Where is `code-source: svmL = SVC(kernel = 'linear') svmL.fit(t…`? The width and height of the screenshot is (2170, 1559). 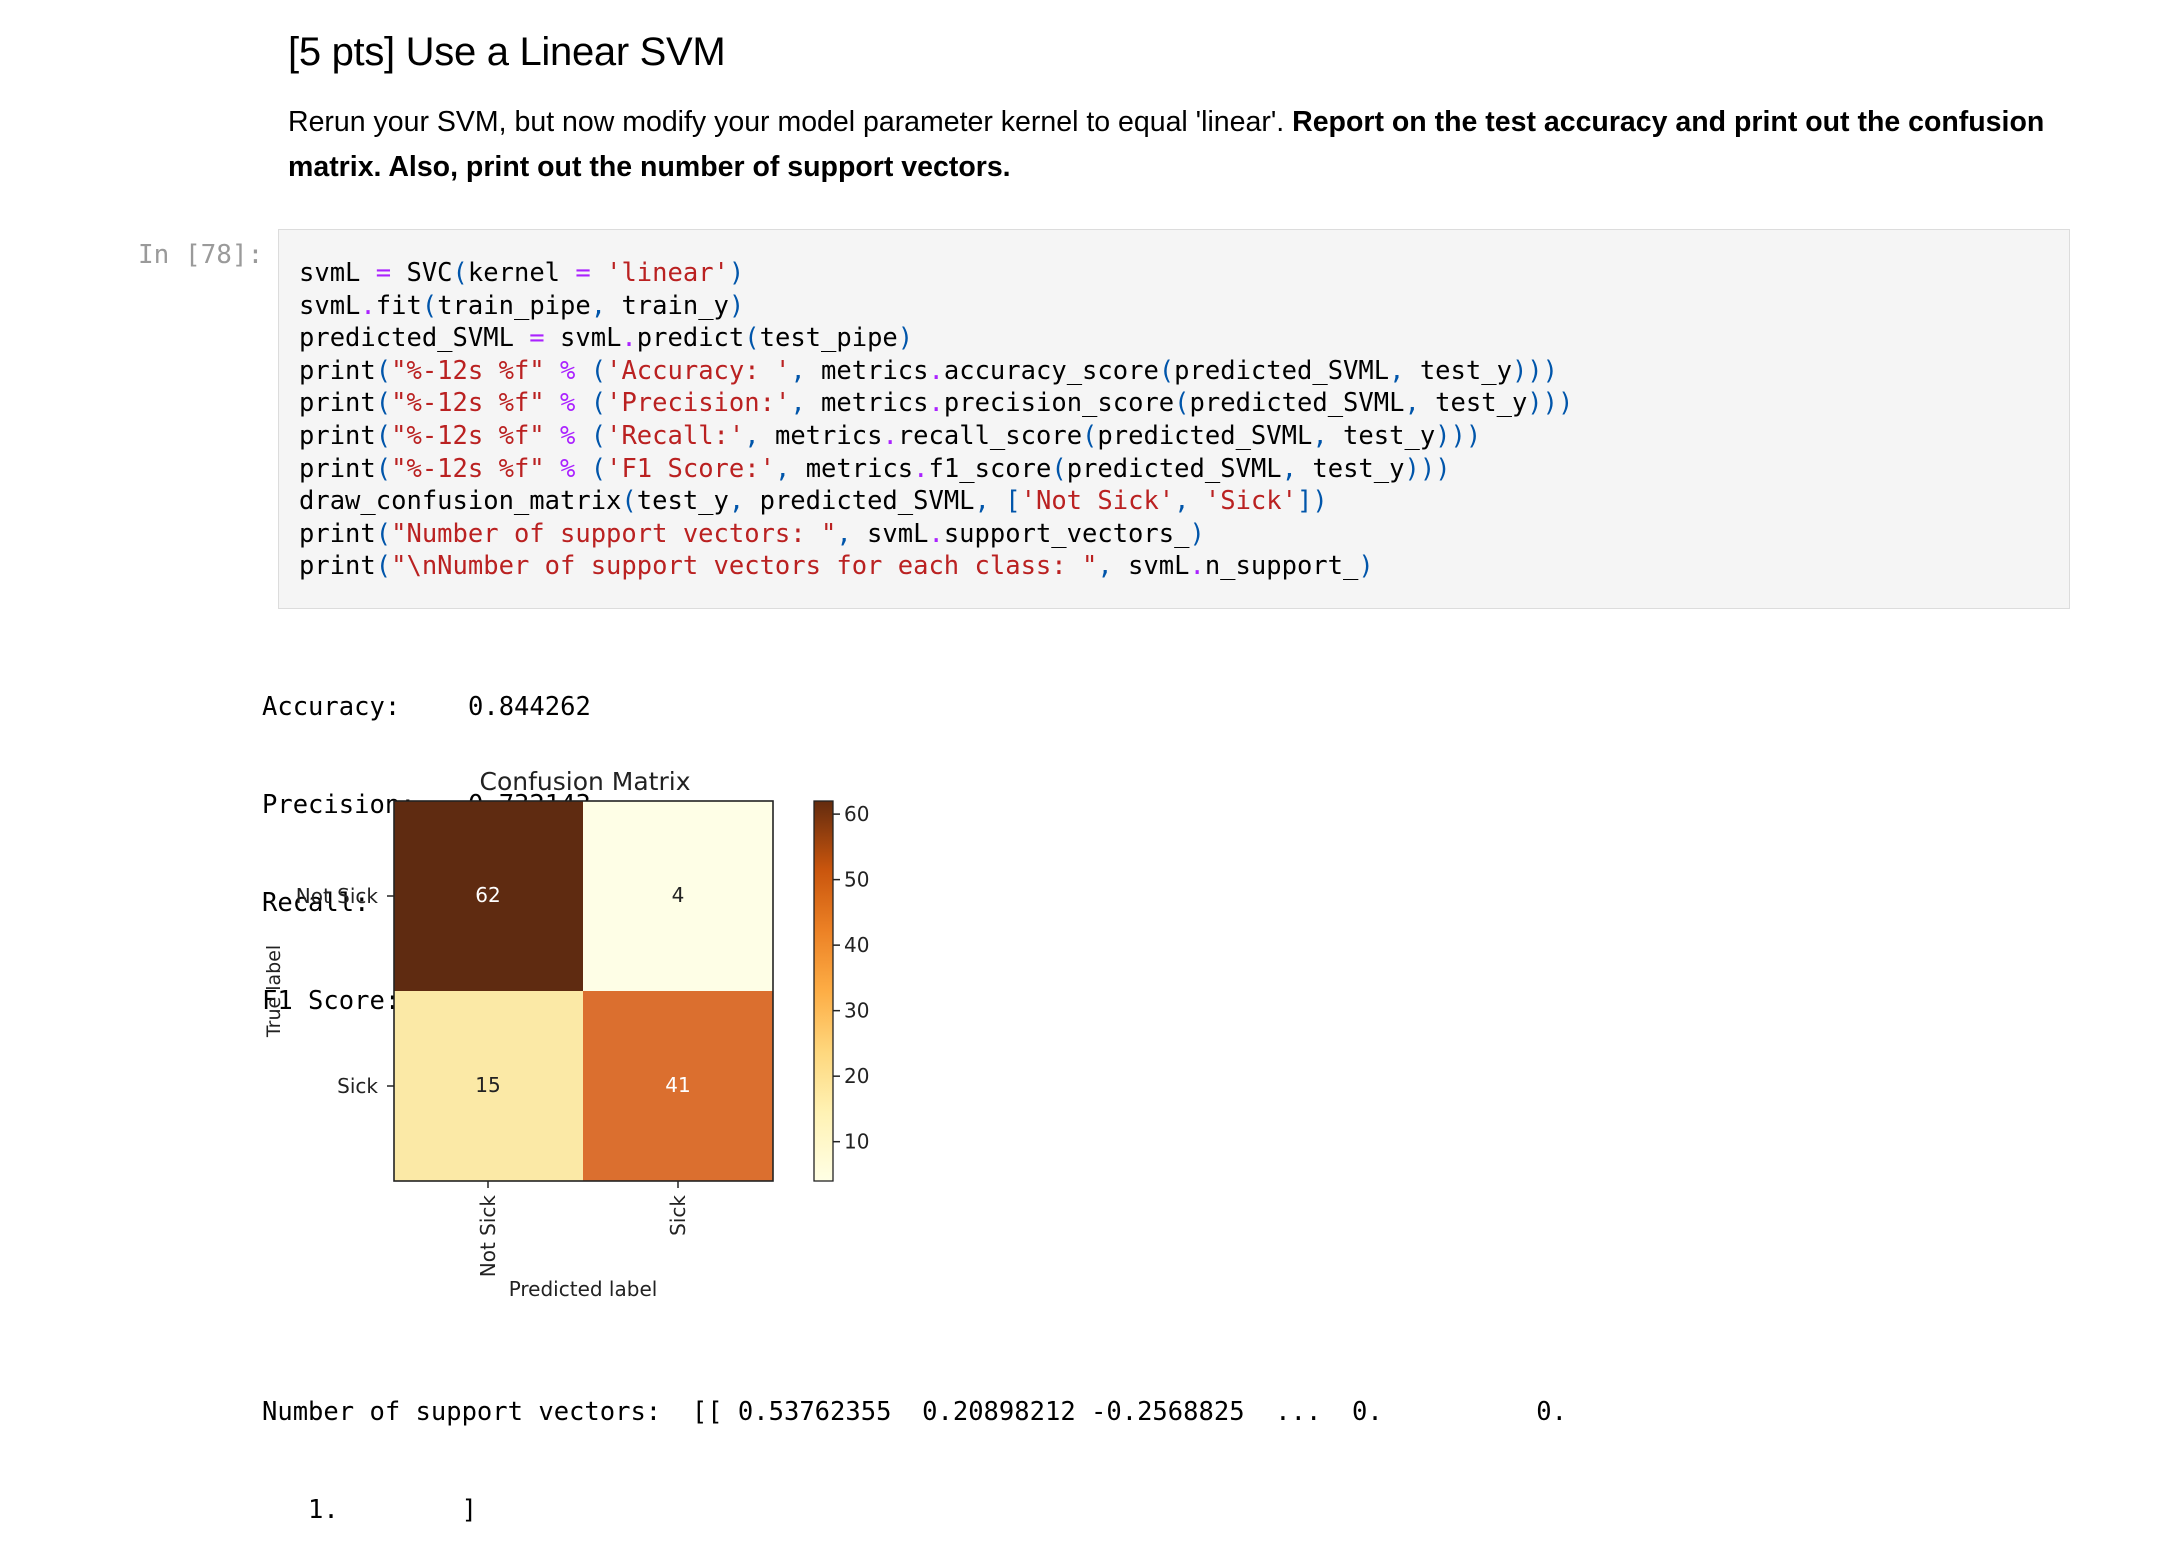
code-source: svmL = SVC(kernel = 'linear') svmL.fit(t… is located at coordinates (936, 420).